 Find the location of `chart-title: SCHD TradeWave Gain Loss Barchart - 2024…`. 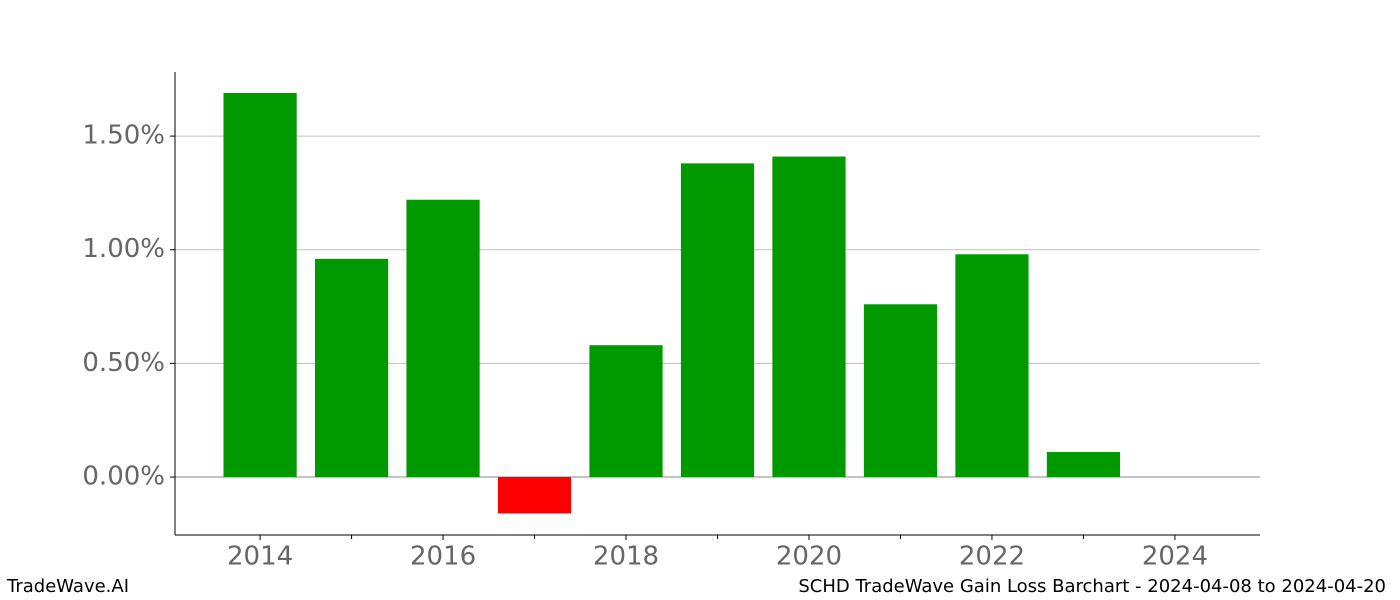

chart-title: SCHD TradeWave Gain Loss Barchart - 2024… is located at coordinates (1092, 586).